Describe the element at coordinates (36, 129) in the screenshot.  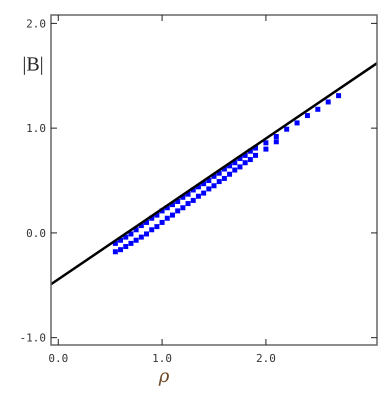
I see `y-tick-label: 1.0` at that location.